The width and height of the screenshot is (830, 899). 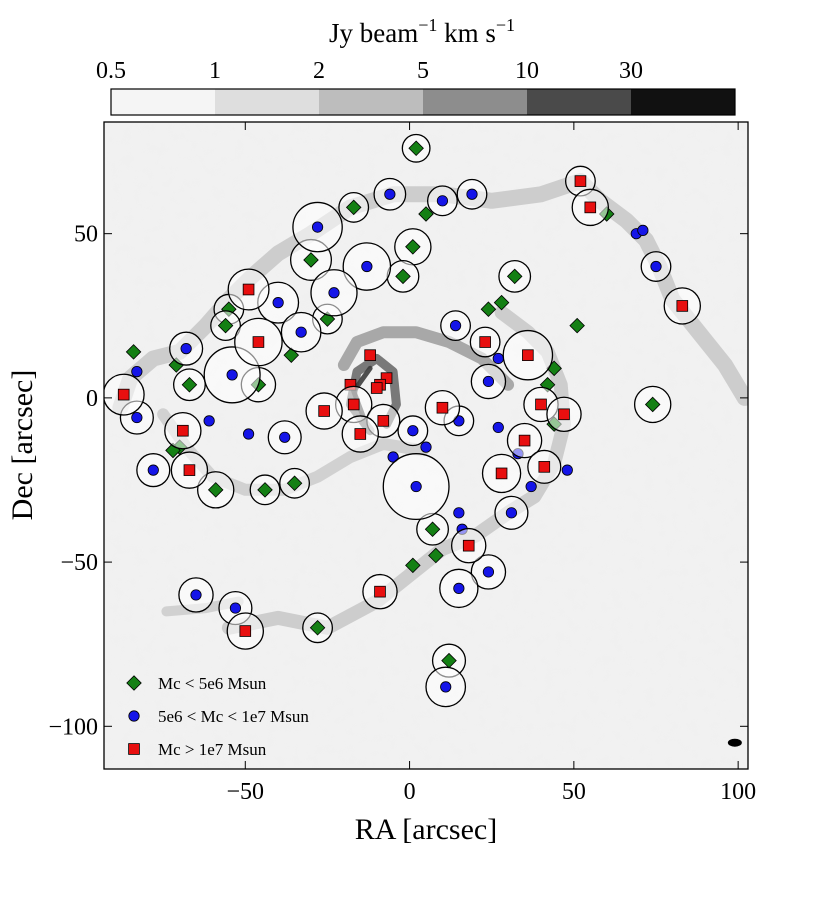 I want to click on y-tick-label: 0, so click(x=92, y=399).